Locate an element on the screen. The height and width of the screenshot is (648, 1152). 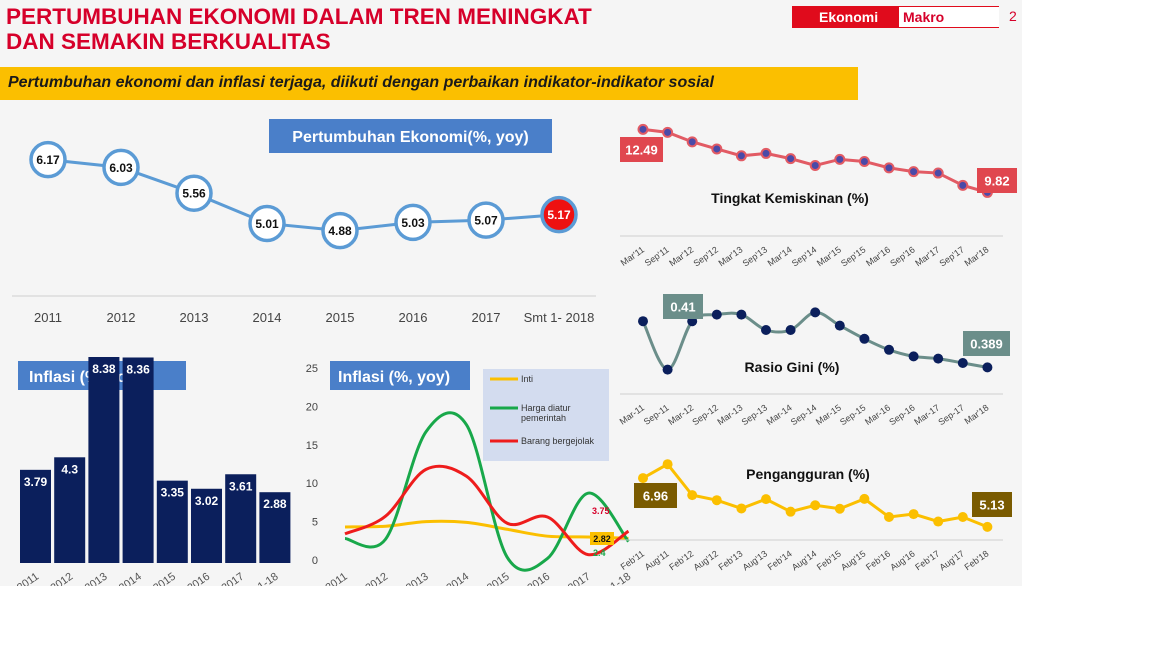
gini-label-first-box is located at coordinates (683, 306).